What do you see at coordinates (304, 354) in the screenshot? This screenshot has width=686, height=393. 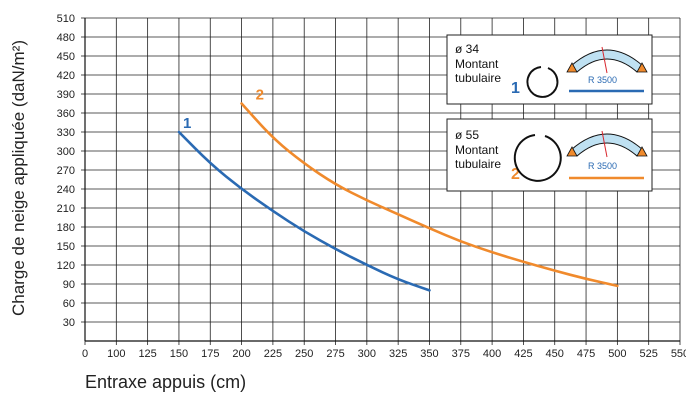 I see `x-tick-label: 250` at bounding box center [304, 354].